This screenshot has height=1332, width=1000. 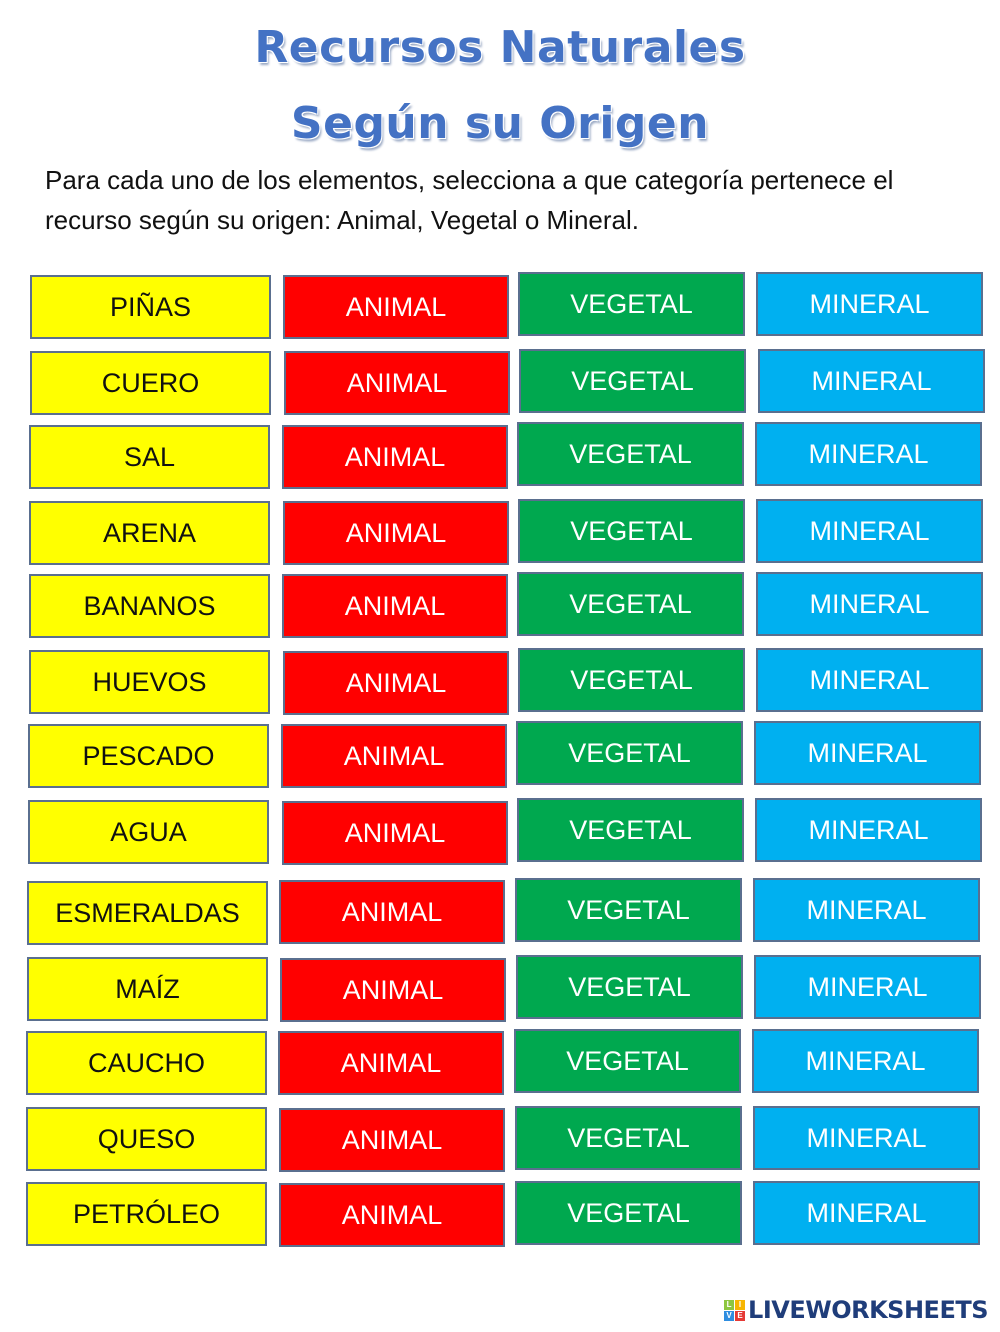 I want to click on resource-item: QUESO, so click(x=146, y=1139).